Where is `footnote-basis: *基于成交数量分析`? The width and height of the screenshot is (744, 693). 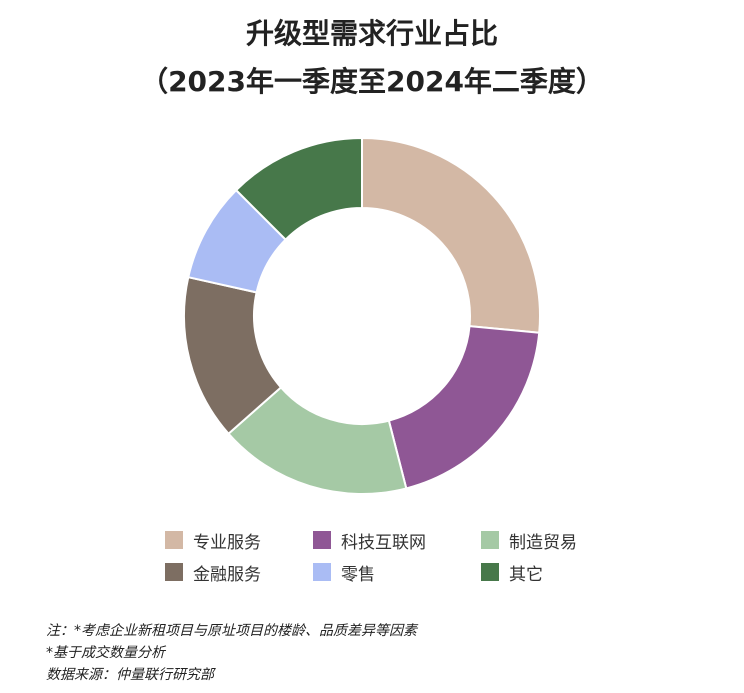 footnote-basis: *基于成交数量分析 is located at coordinates (105, 653).